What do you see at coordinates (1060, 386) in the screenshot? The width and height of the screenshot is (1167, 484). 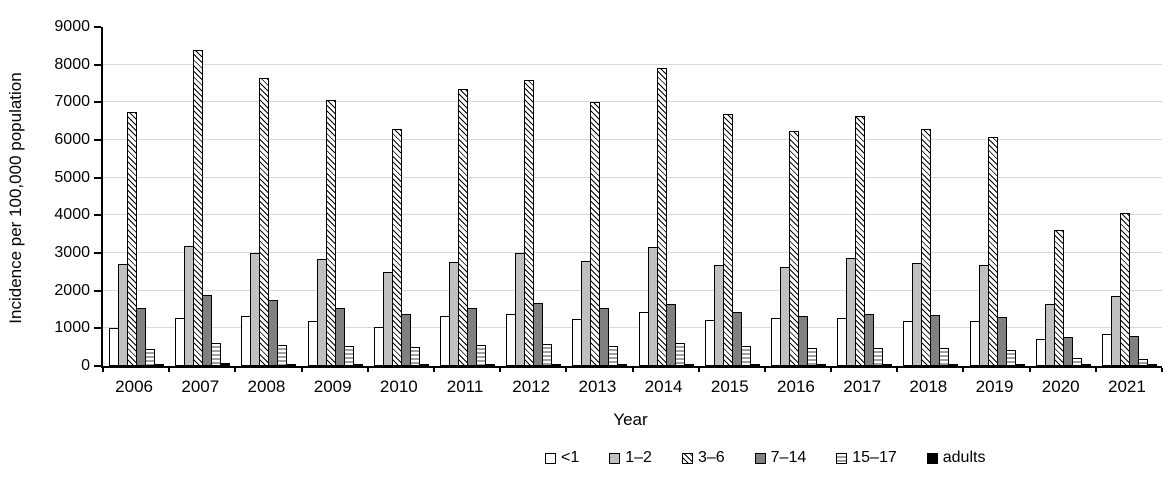 I see `x-tick-label: 2020` at bounding box center [1060, 386].